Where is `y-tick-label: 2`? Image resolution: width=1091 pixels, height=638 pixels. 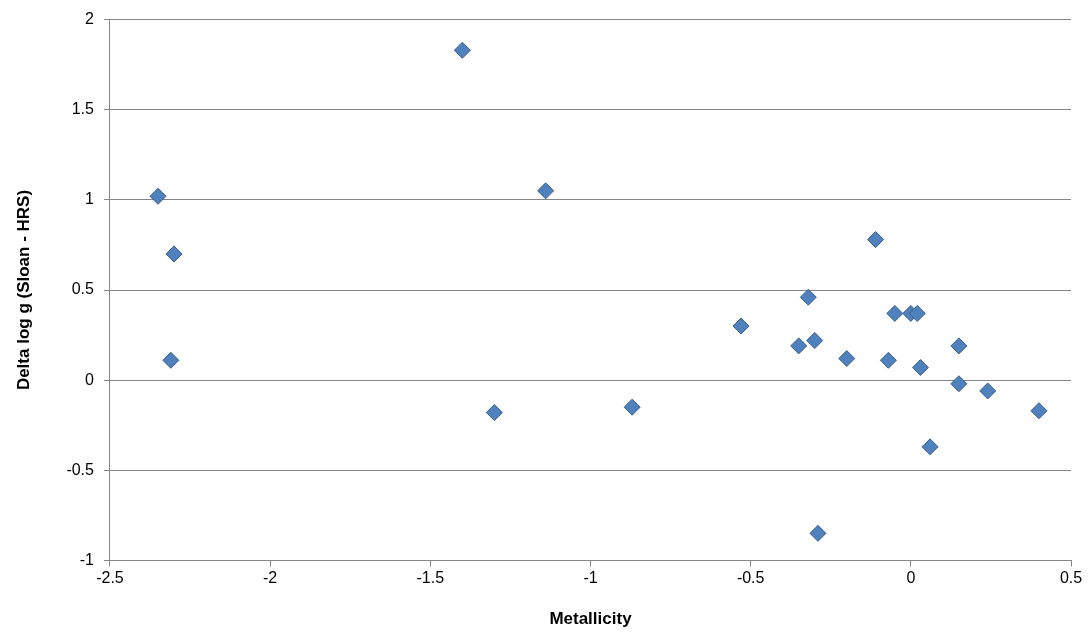
y-tick-label: 2 is located at coordinates (90, 19).